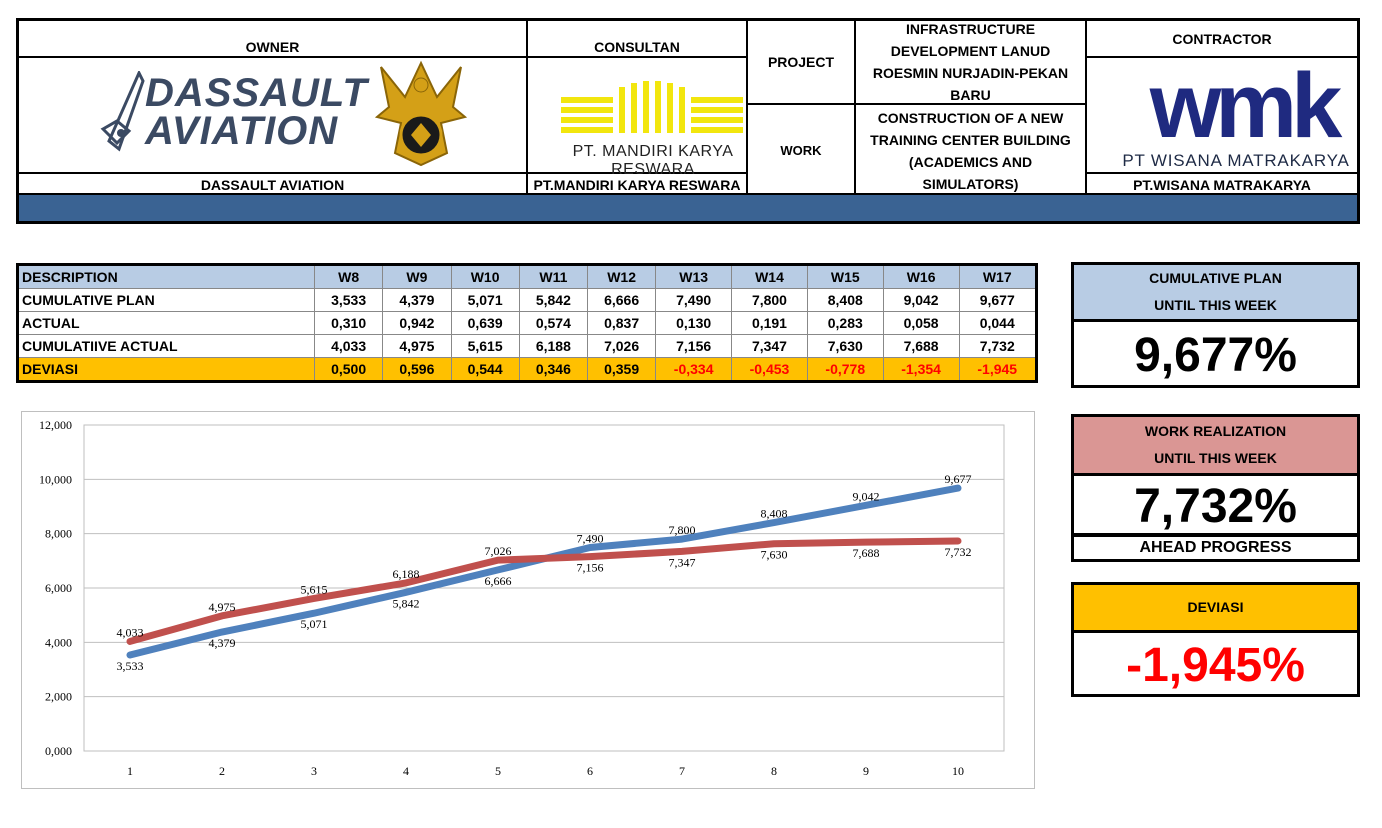  I want to click on data-label: 3,533, so click(130, 666).